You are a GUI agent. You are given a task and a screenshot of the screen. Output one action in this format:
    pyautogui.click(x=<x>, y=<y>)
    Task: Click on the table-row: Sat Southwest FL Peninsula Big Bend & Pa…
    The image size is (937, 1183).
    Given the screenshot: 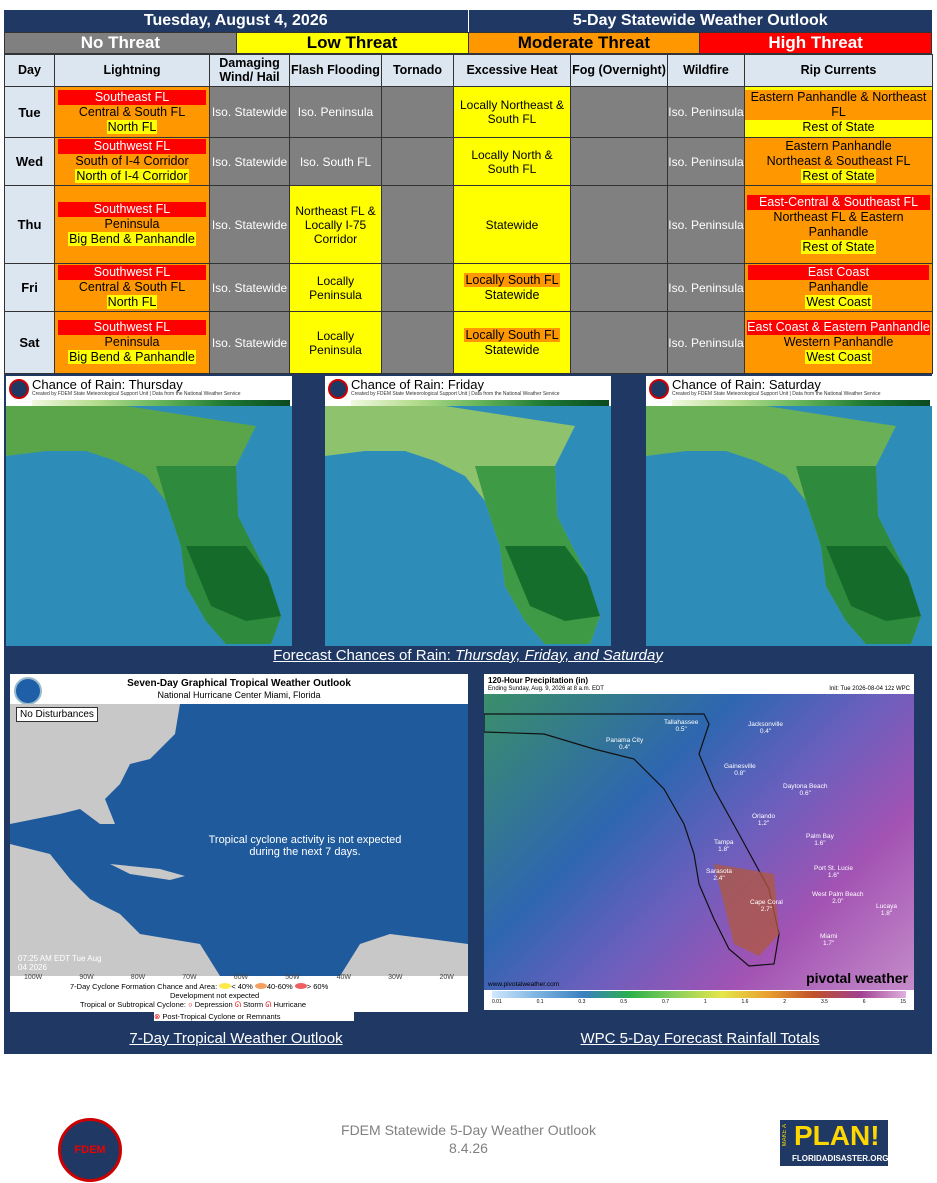 What is the action you would take?
    pyautogui.click(x=468, y=342)
    